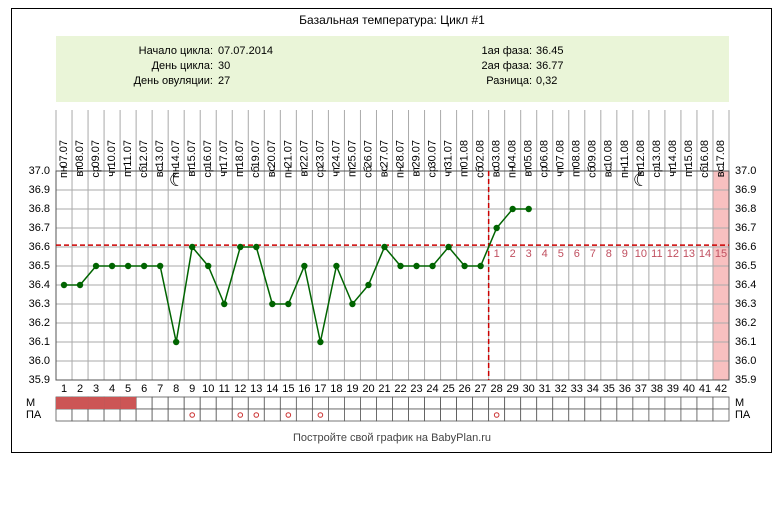 This screenshot has width=784, height=512. Describe the element at coordinates (208, 154) in the screenshot. I see `date-label: 16.07` at that location.